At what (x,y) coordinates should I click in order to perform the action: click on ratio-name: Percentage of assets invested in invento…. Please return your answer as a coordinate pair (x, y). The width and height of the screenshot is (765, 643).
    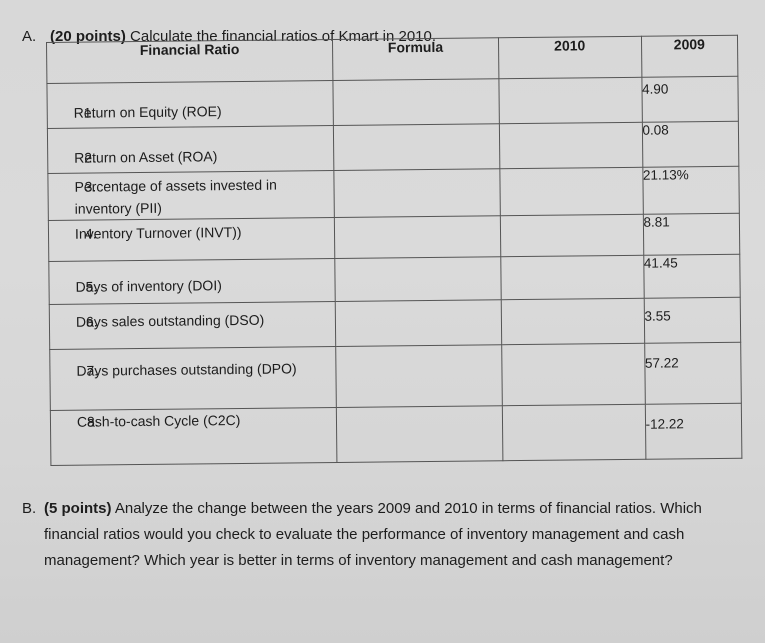
    Looking at the image, I should click on (175, 196).